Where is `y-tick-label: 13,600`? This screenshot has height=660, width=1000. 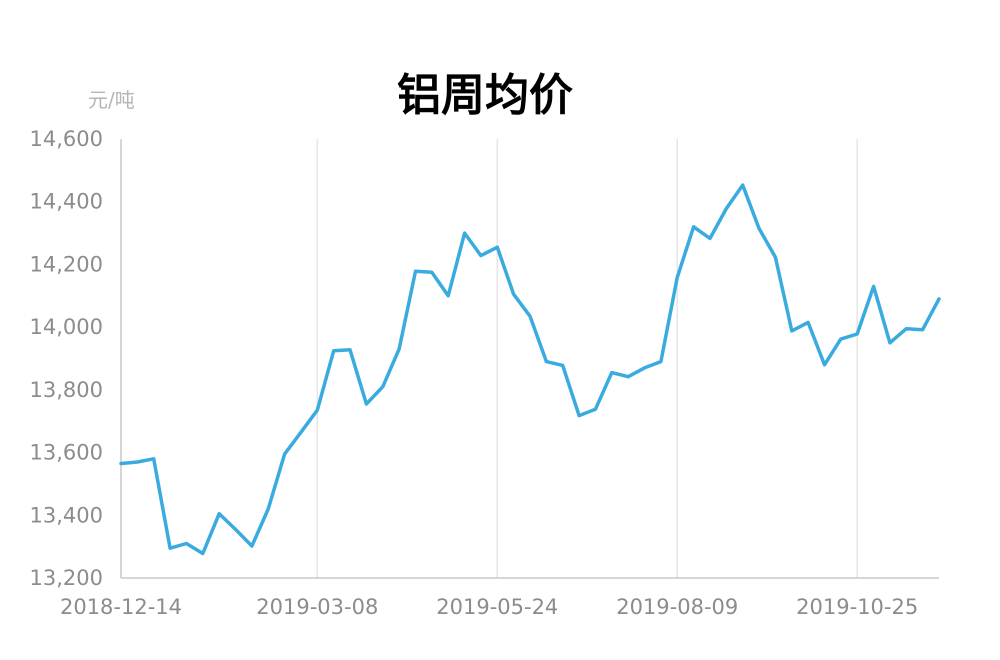 y-tick-label: 13,600 is located at coordinates (66, 453).